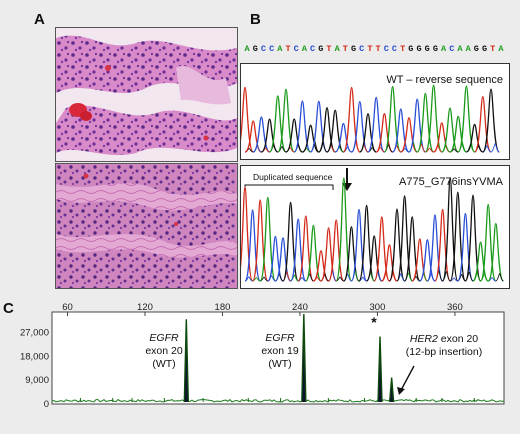 The image size is (520, 434). Describe the element at coordinates (368, 118) in the screenshot. I see `wt-chromatogram` at that location.